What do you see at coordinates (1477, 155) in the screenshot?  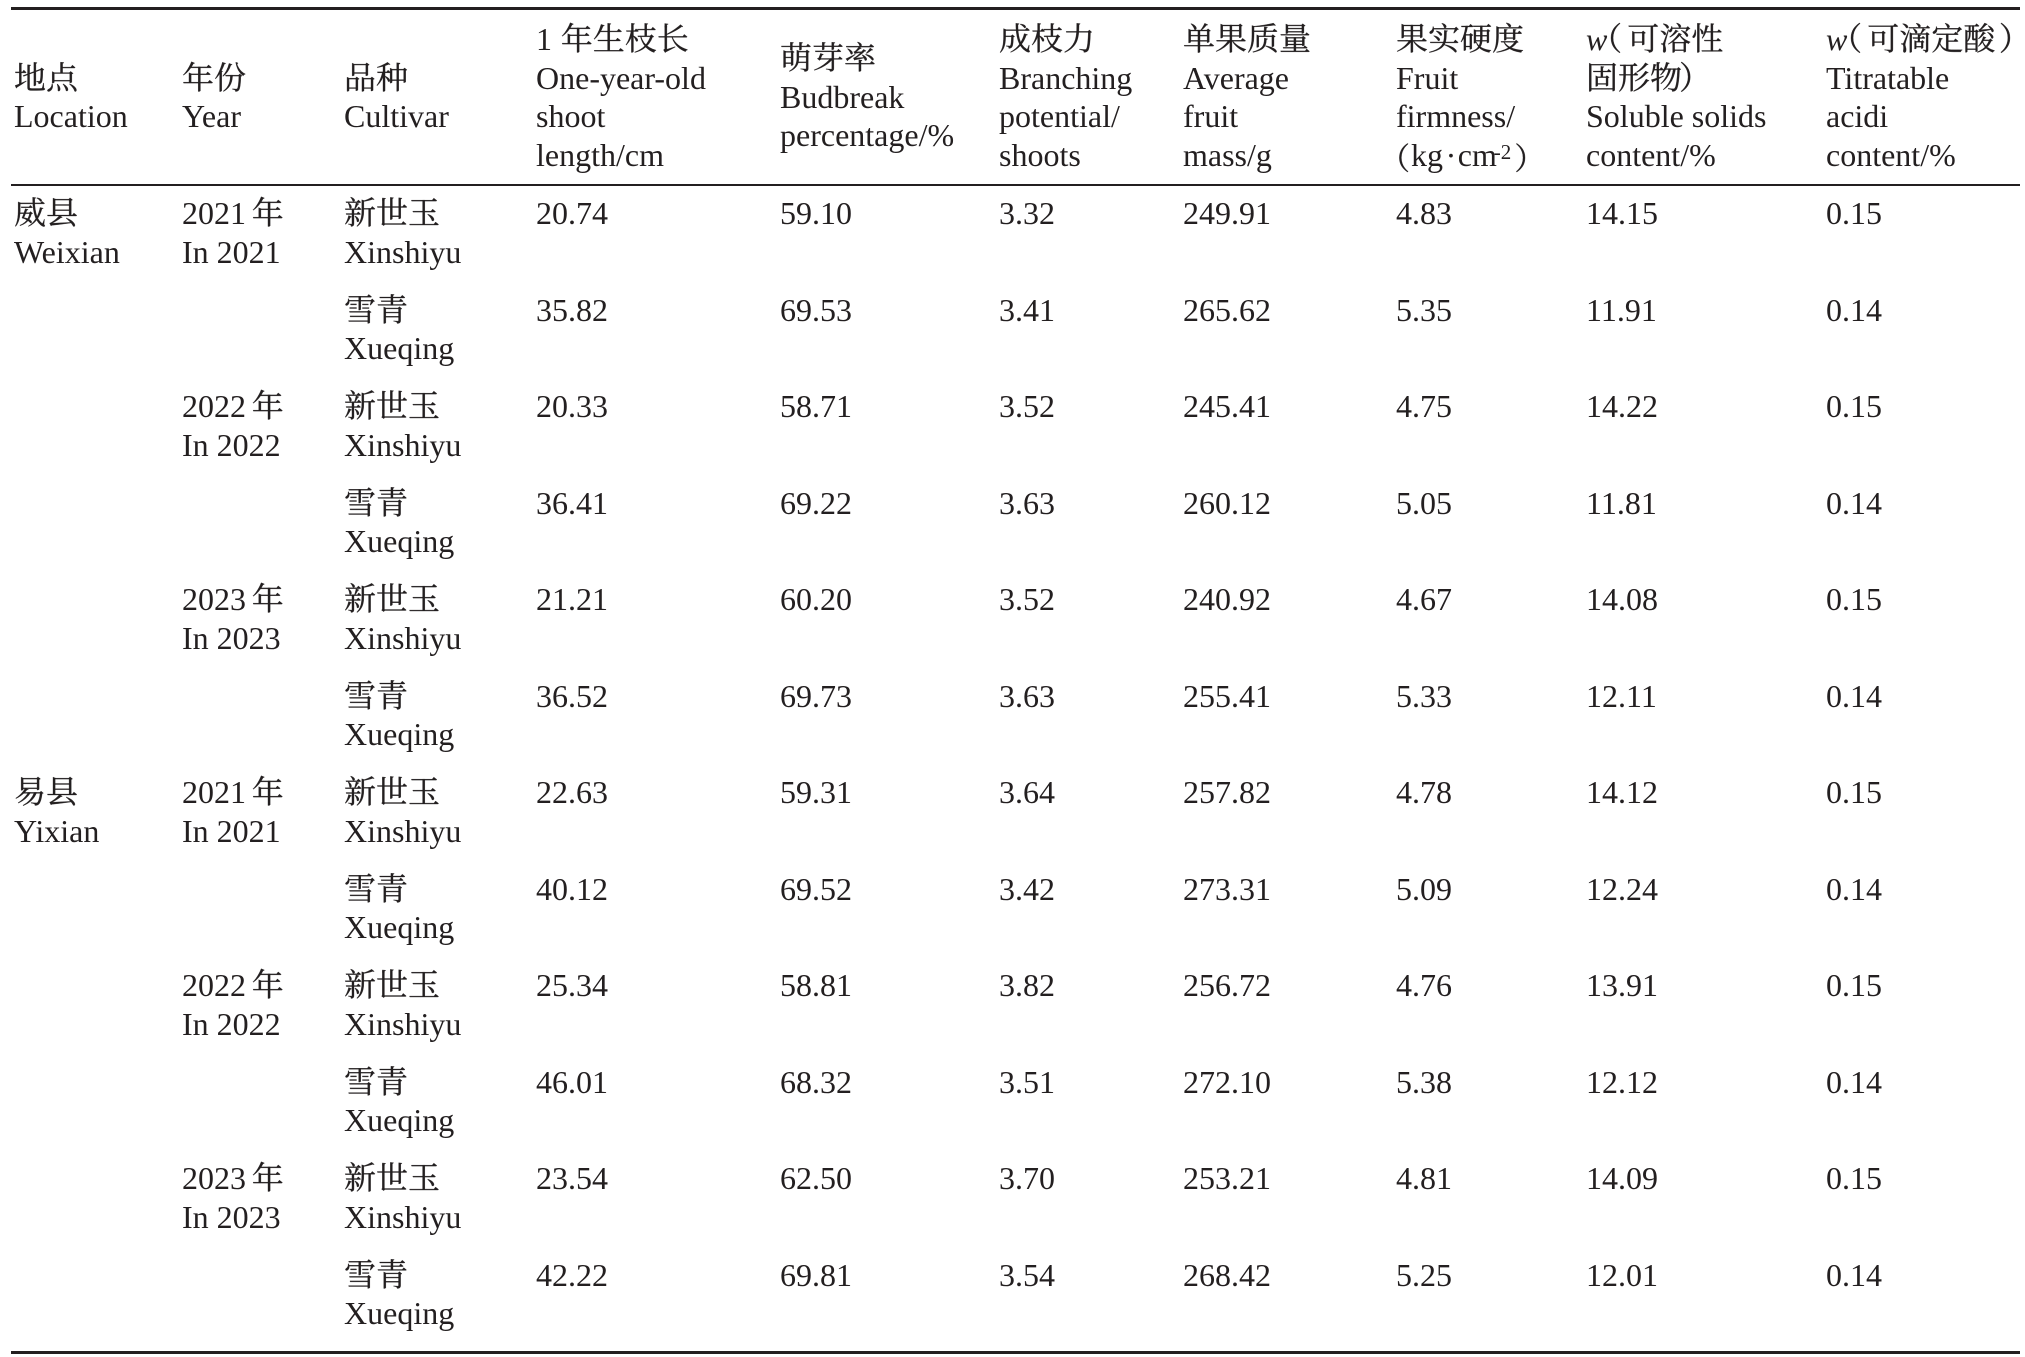 I see `svg-text: cm` at bounding box center [1477, 155].